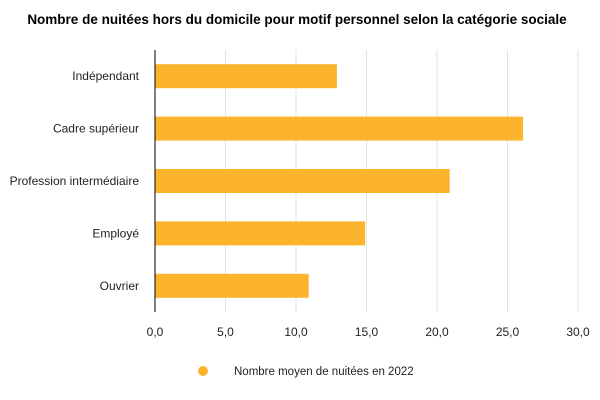  I want to click on legend: Nombre moyen de nuitées en 2022, so click(306, 372).